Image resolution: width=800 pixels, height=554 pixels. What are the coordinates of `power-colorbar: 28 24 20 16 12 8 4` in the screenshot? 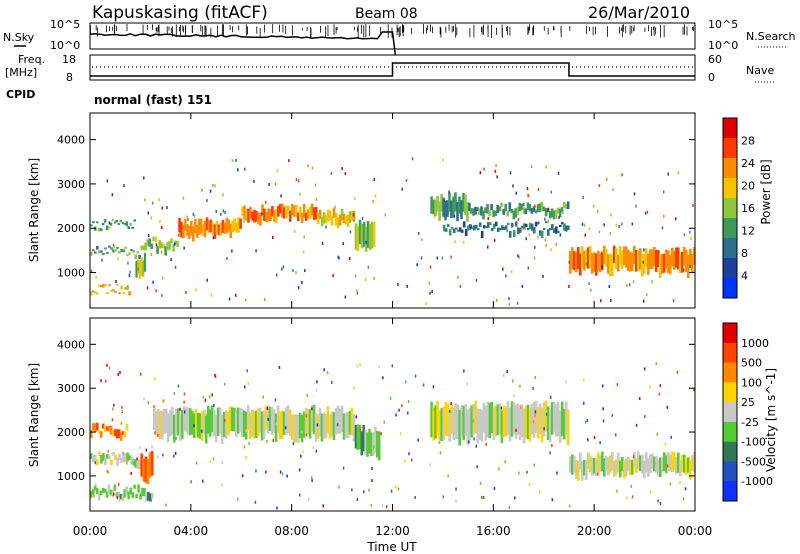 It's located at (738, 208).